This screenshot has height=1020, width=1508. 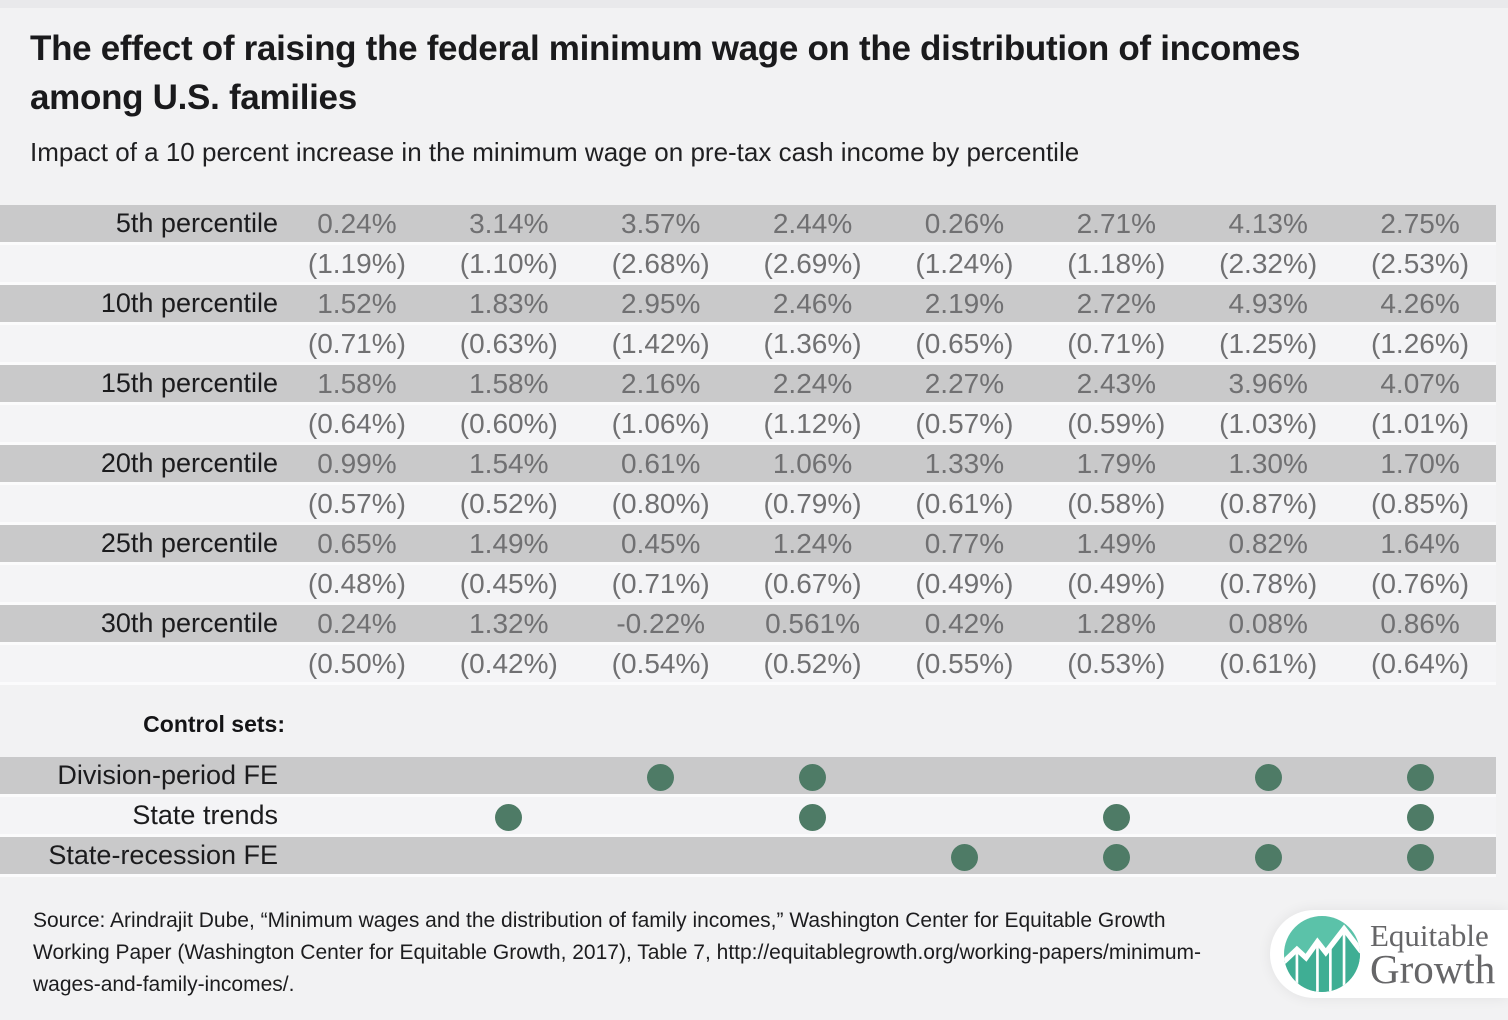 I want to click on row-label: 5th percentile, so click(x=196, y=223).